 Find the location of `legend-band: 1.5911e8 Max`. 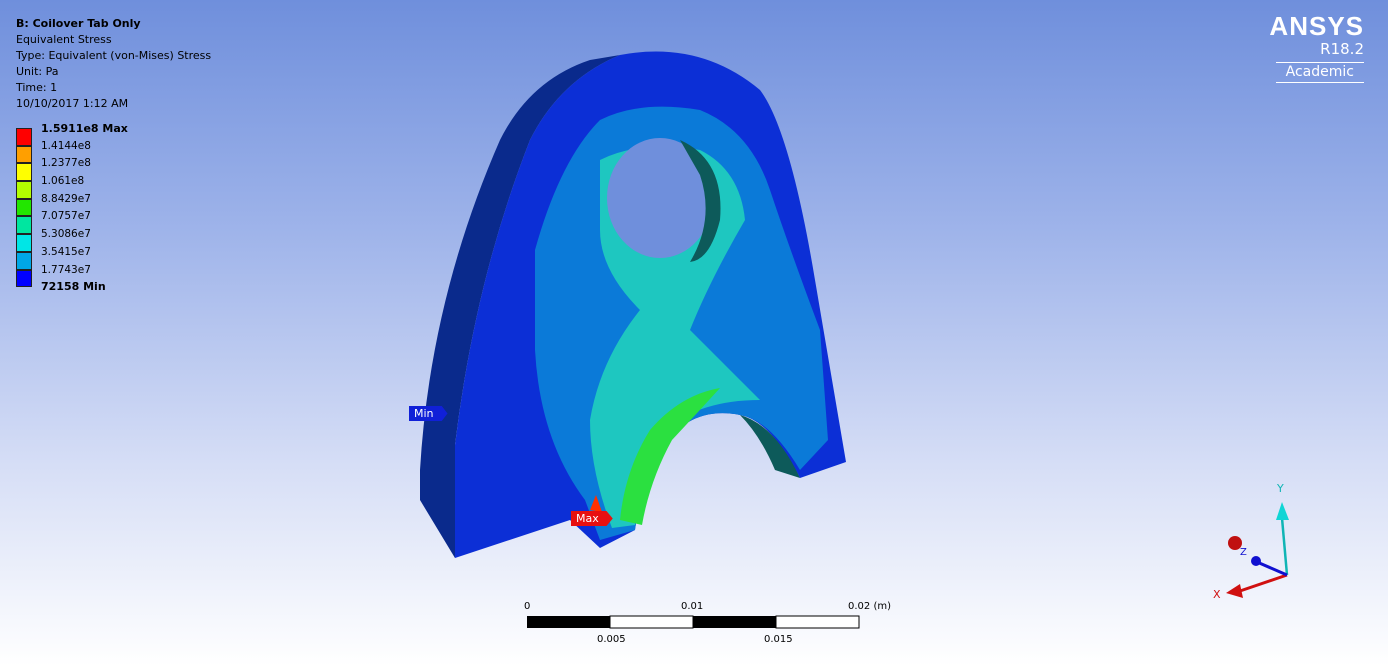

legend-band: 1.5911e8 Max is located at coordinates (116, 134).